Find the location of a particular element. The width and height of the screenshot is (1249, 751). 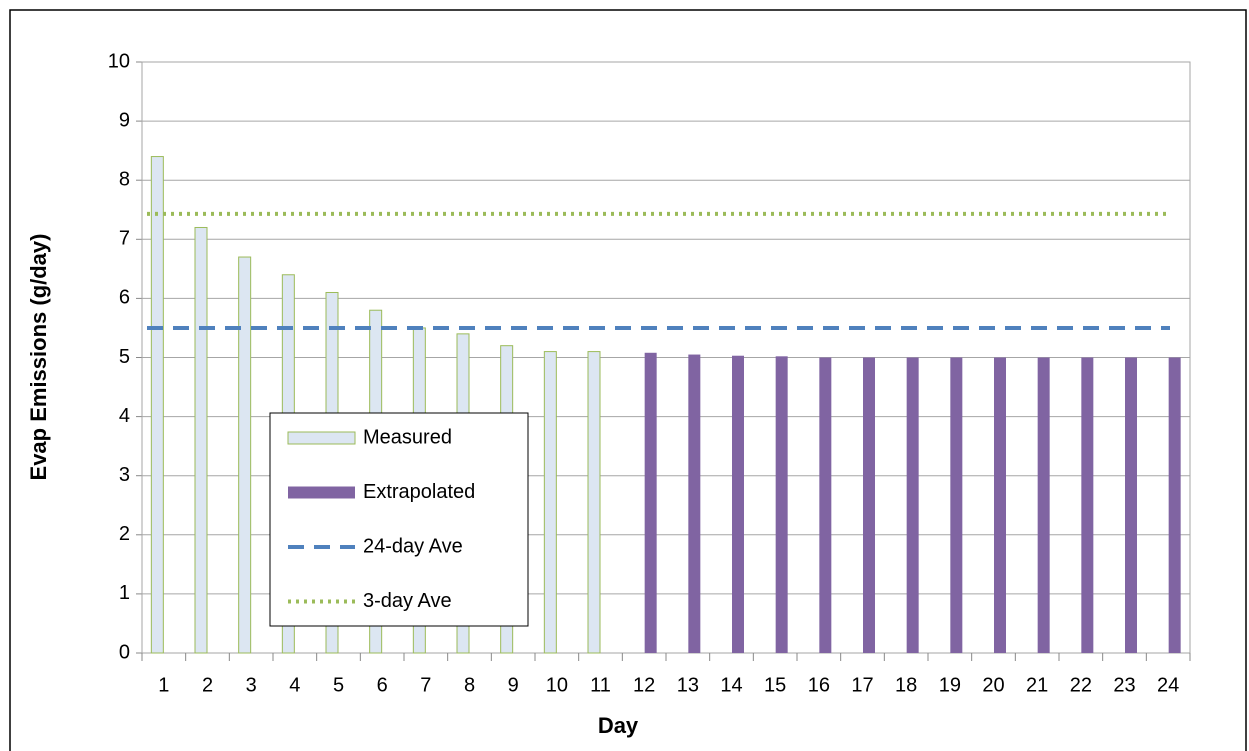

x-tick-label: 15 is located at coordinates (775, 685).